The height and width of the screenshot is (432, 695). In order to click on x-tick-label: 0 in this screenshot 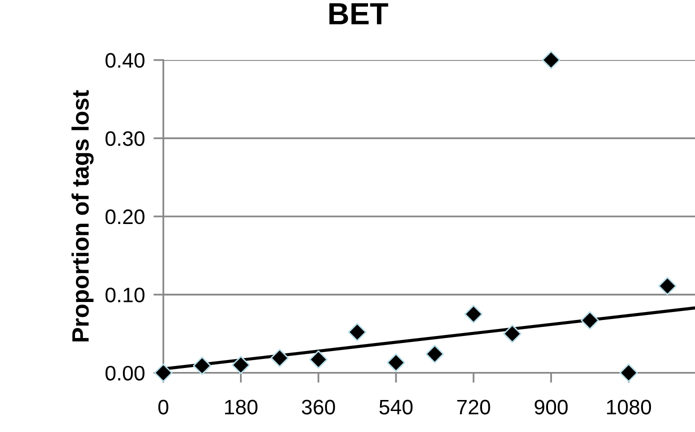, I will do `click(163, 407)`.